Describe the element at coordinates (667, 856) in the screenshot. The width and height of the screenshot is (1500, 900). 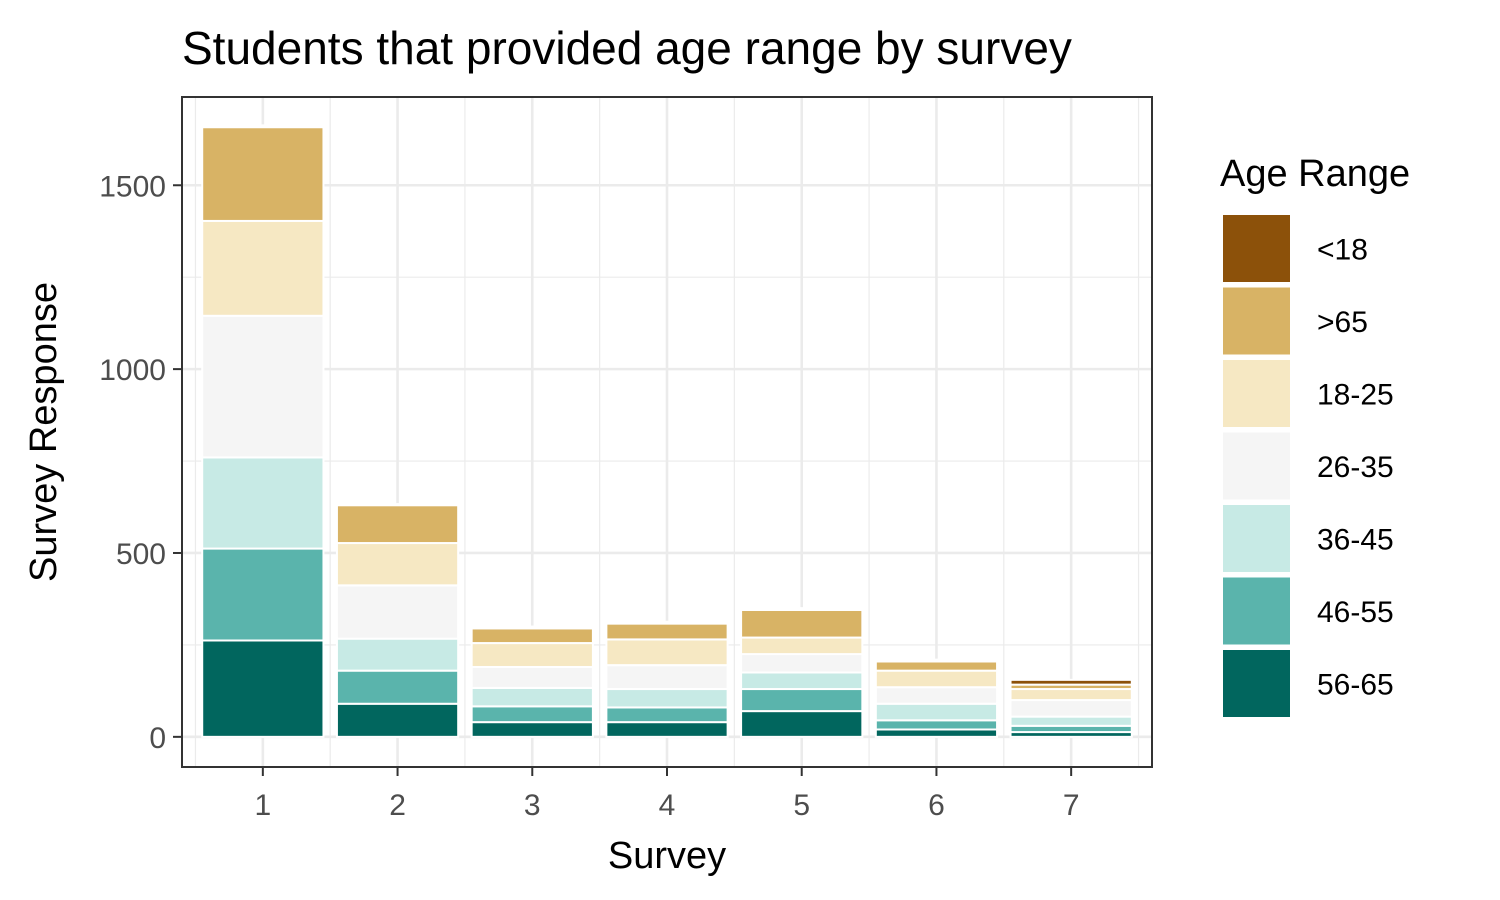
I see `x-axis-title: Survey` at that location.